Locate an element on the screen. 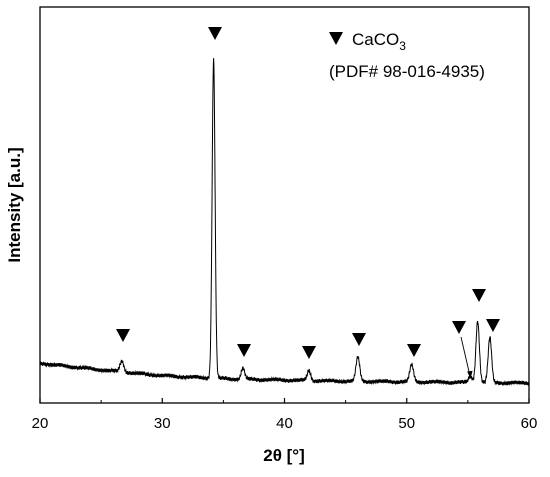 The image size is (550, 477). x-tick-label: 40 is located at coordinates (284, 423).